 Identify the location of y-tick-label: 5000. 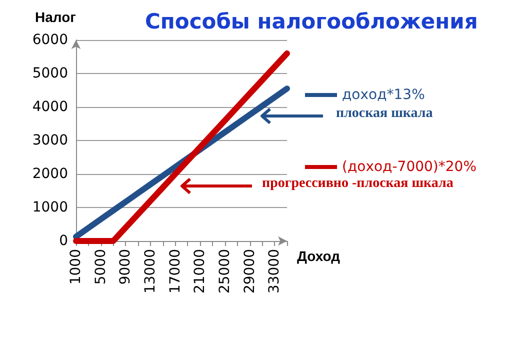
(50, 74).